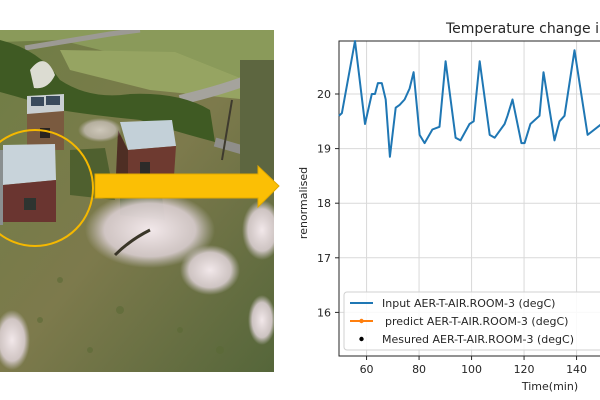 This screenshot has width=600, height=400. Describe the element at coordinates (47, 188) in the screenshot. I see `highlight-circle` at that location.